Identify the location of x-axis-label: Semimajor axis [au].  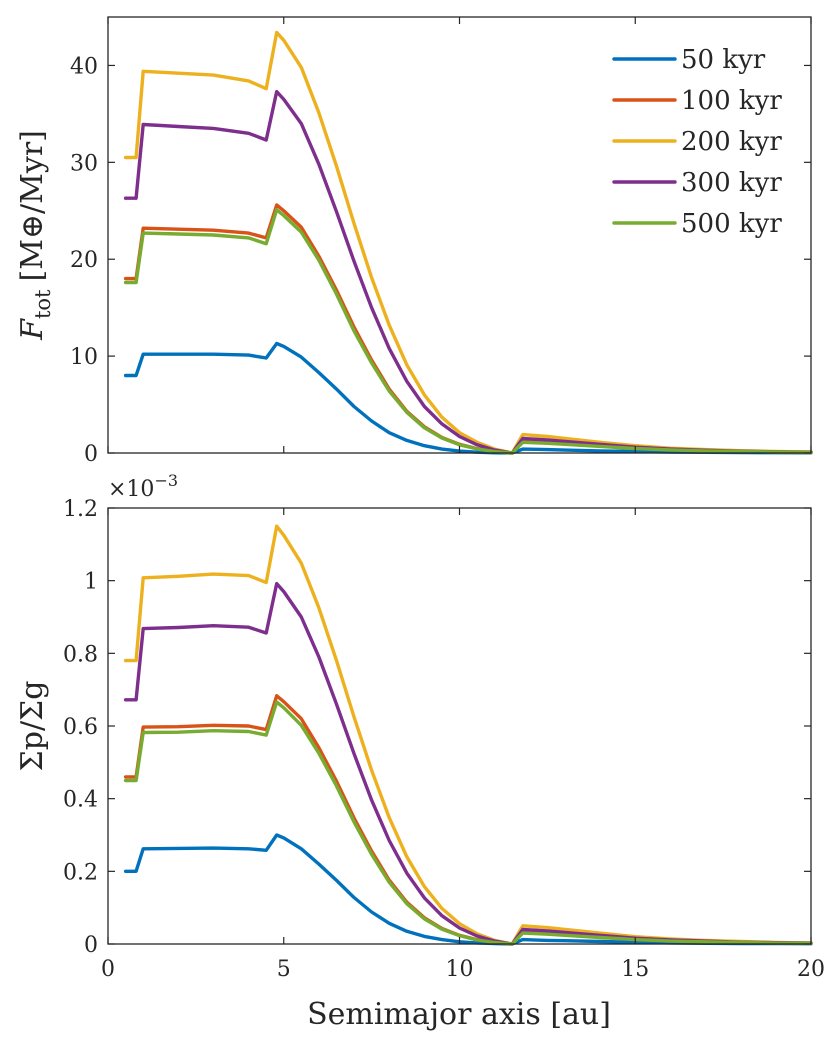
(459, 1014).